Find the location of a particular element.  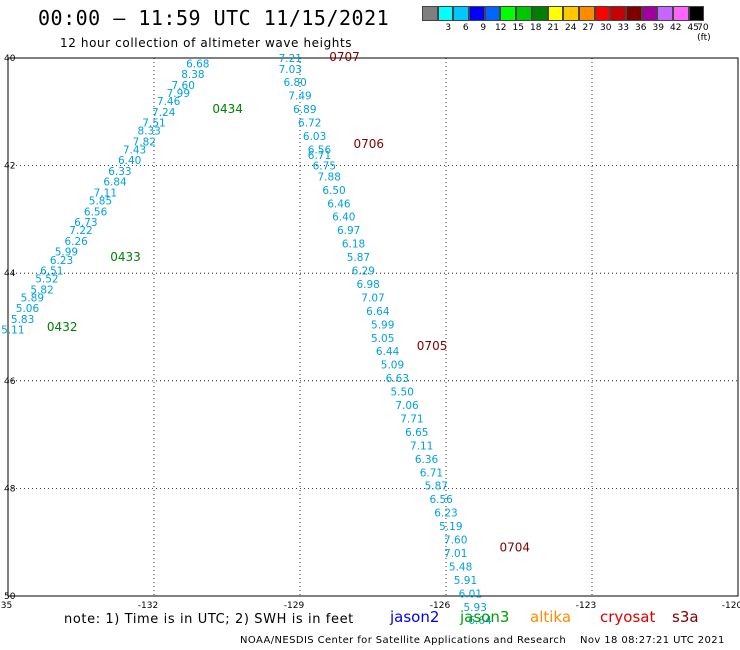

legend-label: 45 is located at coordinates (693, 28).